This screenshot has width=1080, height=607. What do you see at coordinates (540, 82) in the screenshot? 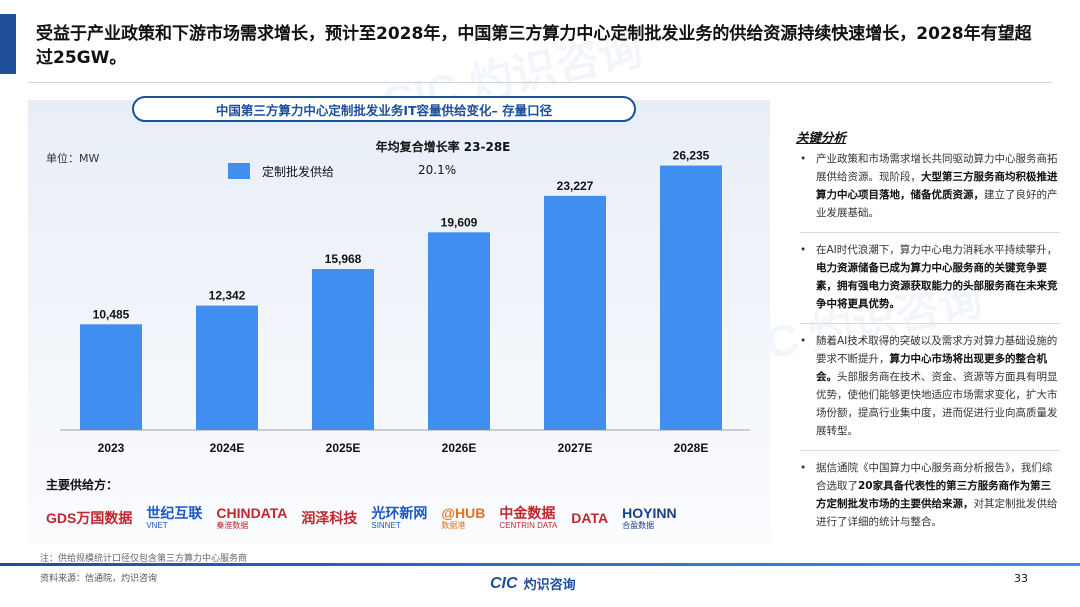
I see `header-divider` at bounding box center [540, 82].